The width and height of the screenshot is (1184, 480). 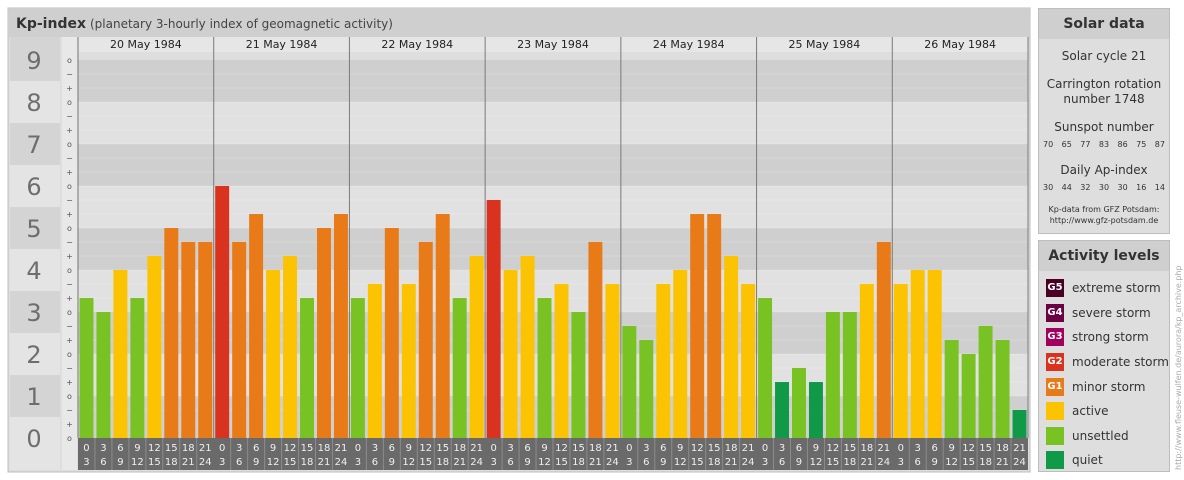 I want to click on ap-value: 14, so click(x=1159, y=187).